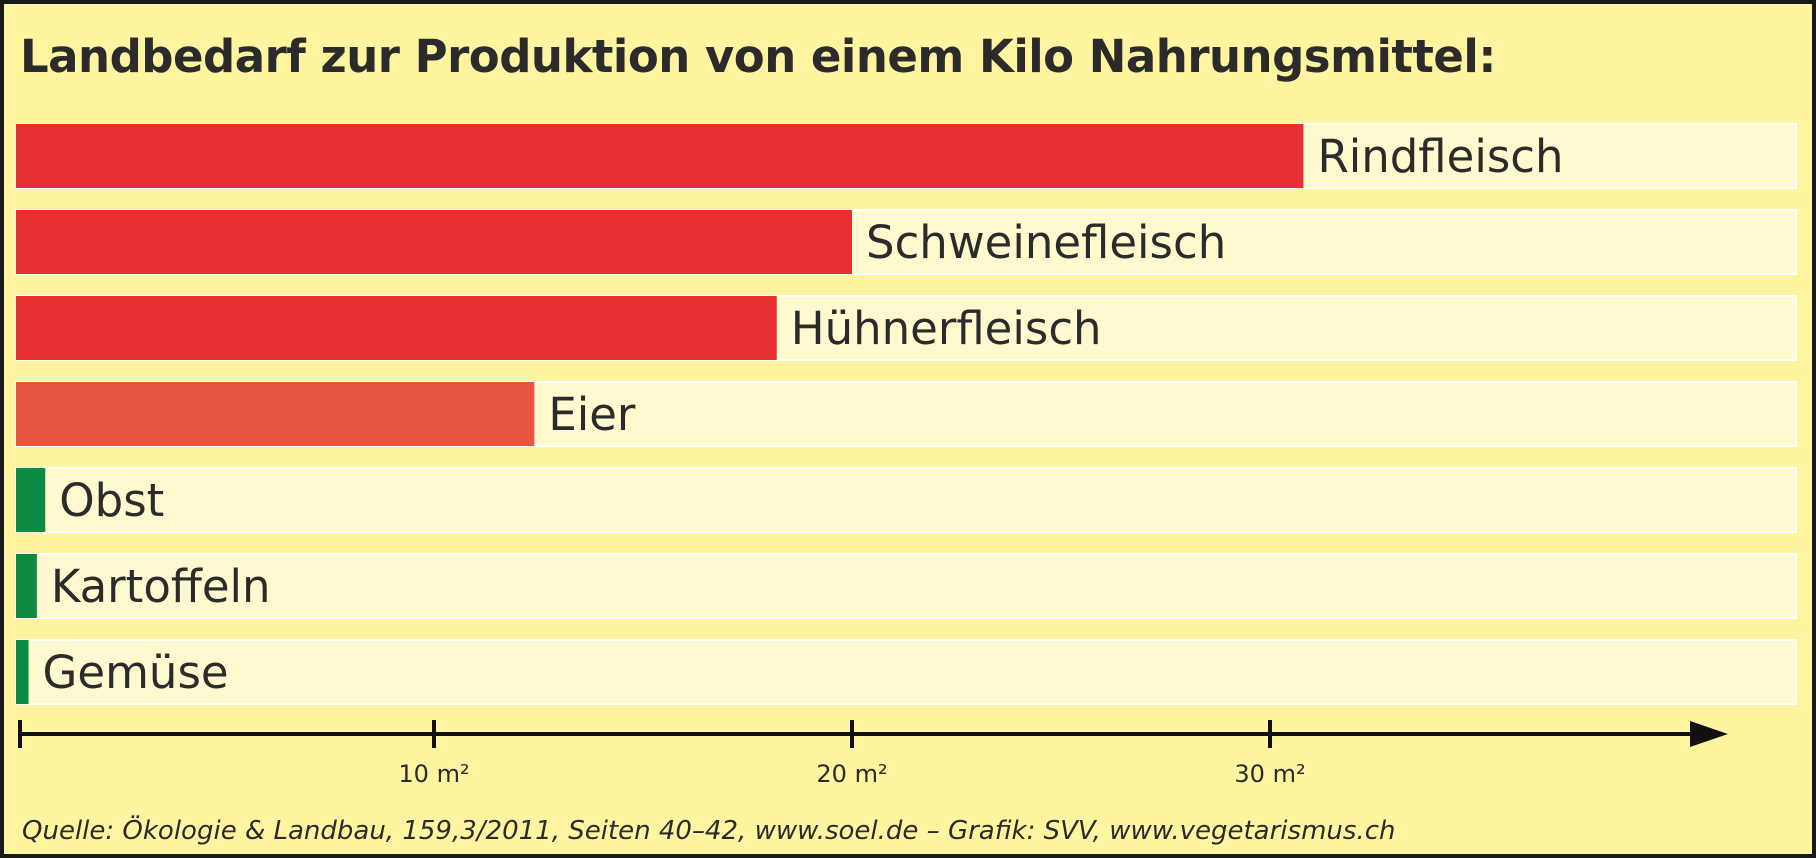 Image resolution: width=1816 pixels, height=858 pixels. Describe the element at coordinates (851, 774) in the screenshot. I see `x-tick-label: 20 m²` at that location.